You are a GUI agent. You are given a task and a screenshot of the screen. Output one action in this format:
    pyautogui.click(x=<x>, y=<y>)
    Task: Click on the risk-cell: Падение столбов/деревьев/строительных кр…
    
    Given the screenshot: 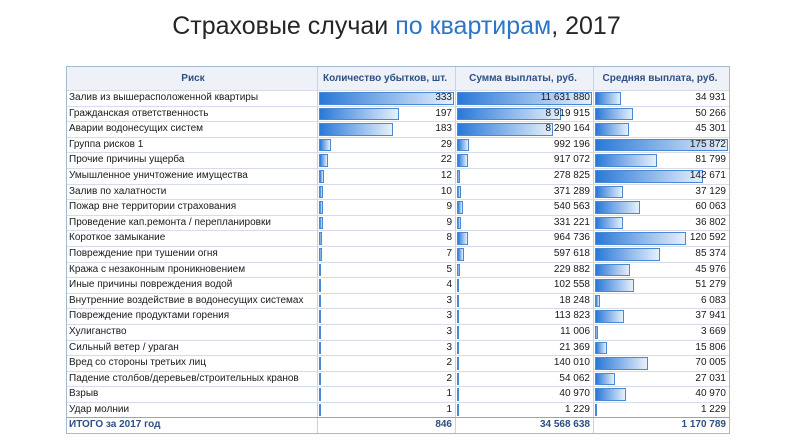 What is the action you would take?
    pyautogui.click(x=184, y=378)
    